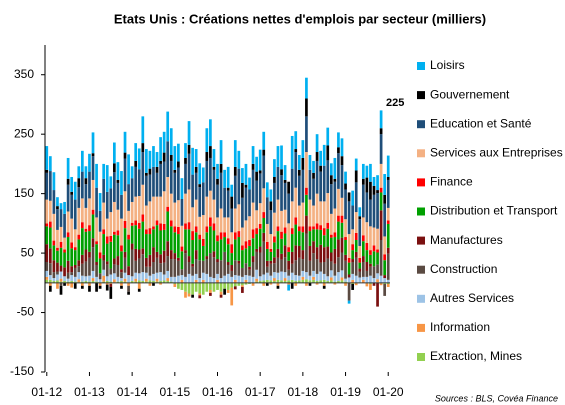 The width and height of the screenshot is (565, 405). I want to click on legend-label: Construction, so click(463, 269).